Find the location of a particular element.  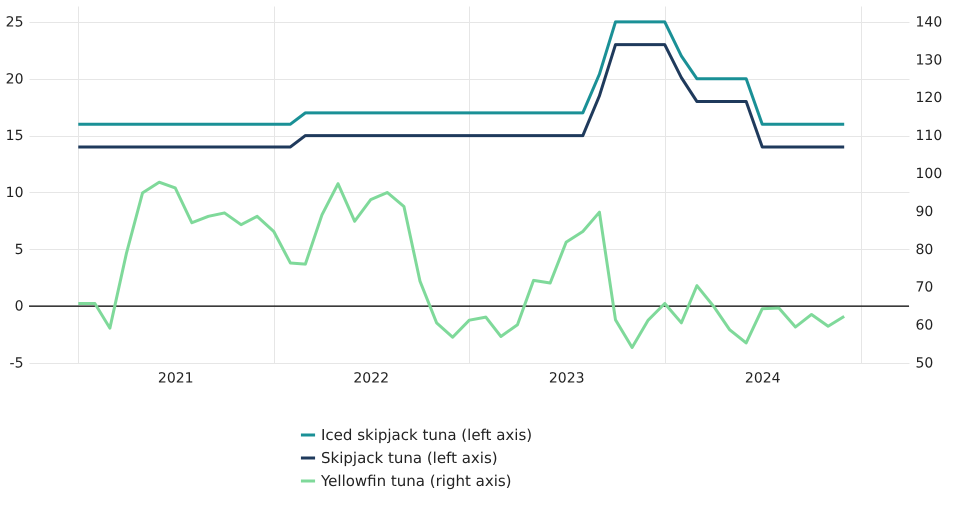

y2-tick-label: 90 is located at coordinates (925, 212).